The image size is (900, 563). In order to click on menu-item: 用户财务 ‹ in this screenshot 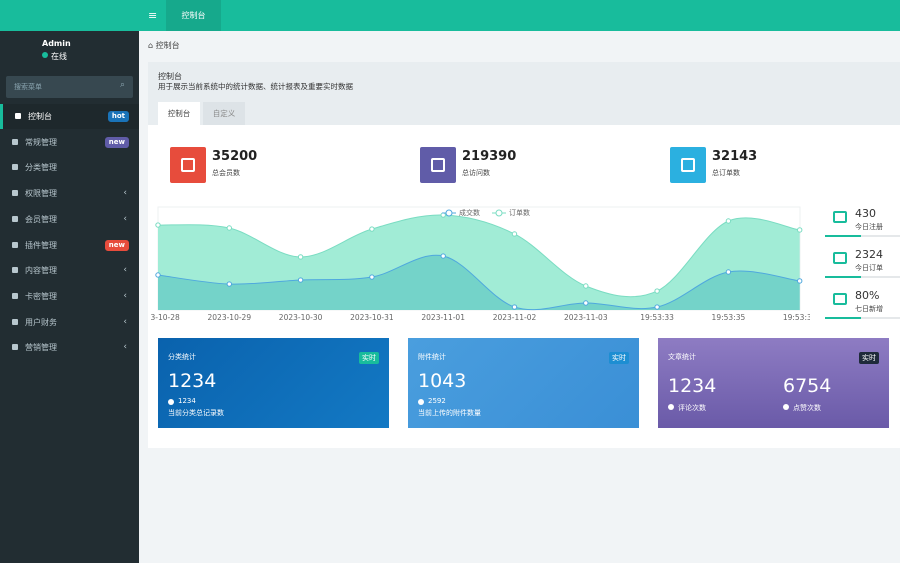, I will do `click(69, 322)`.